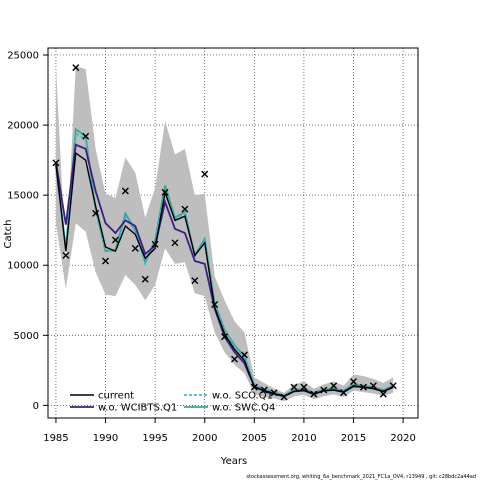  Describe the element at coordinates (26, 336) in the screenshot. I see `y-tick-label: 5000` at that location.